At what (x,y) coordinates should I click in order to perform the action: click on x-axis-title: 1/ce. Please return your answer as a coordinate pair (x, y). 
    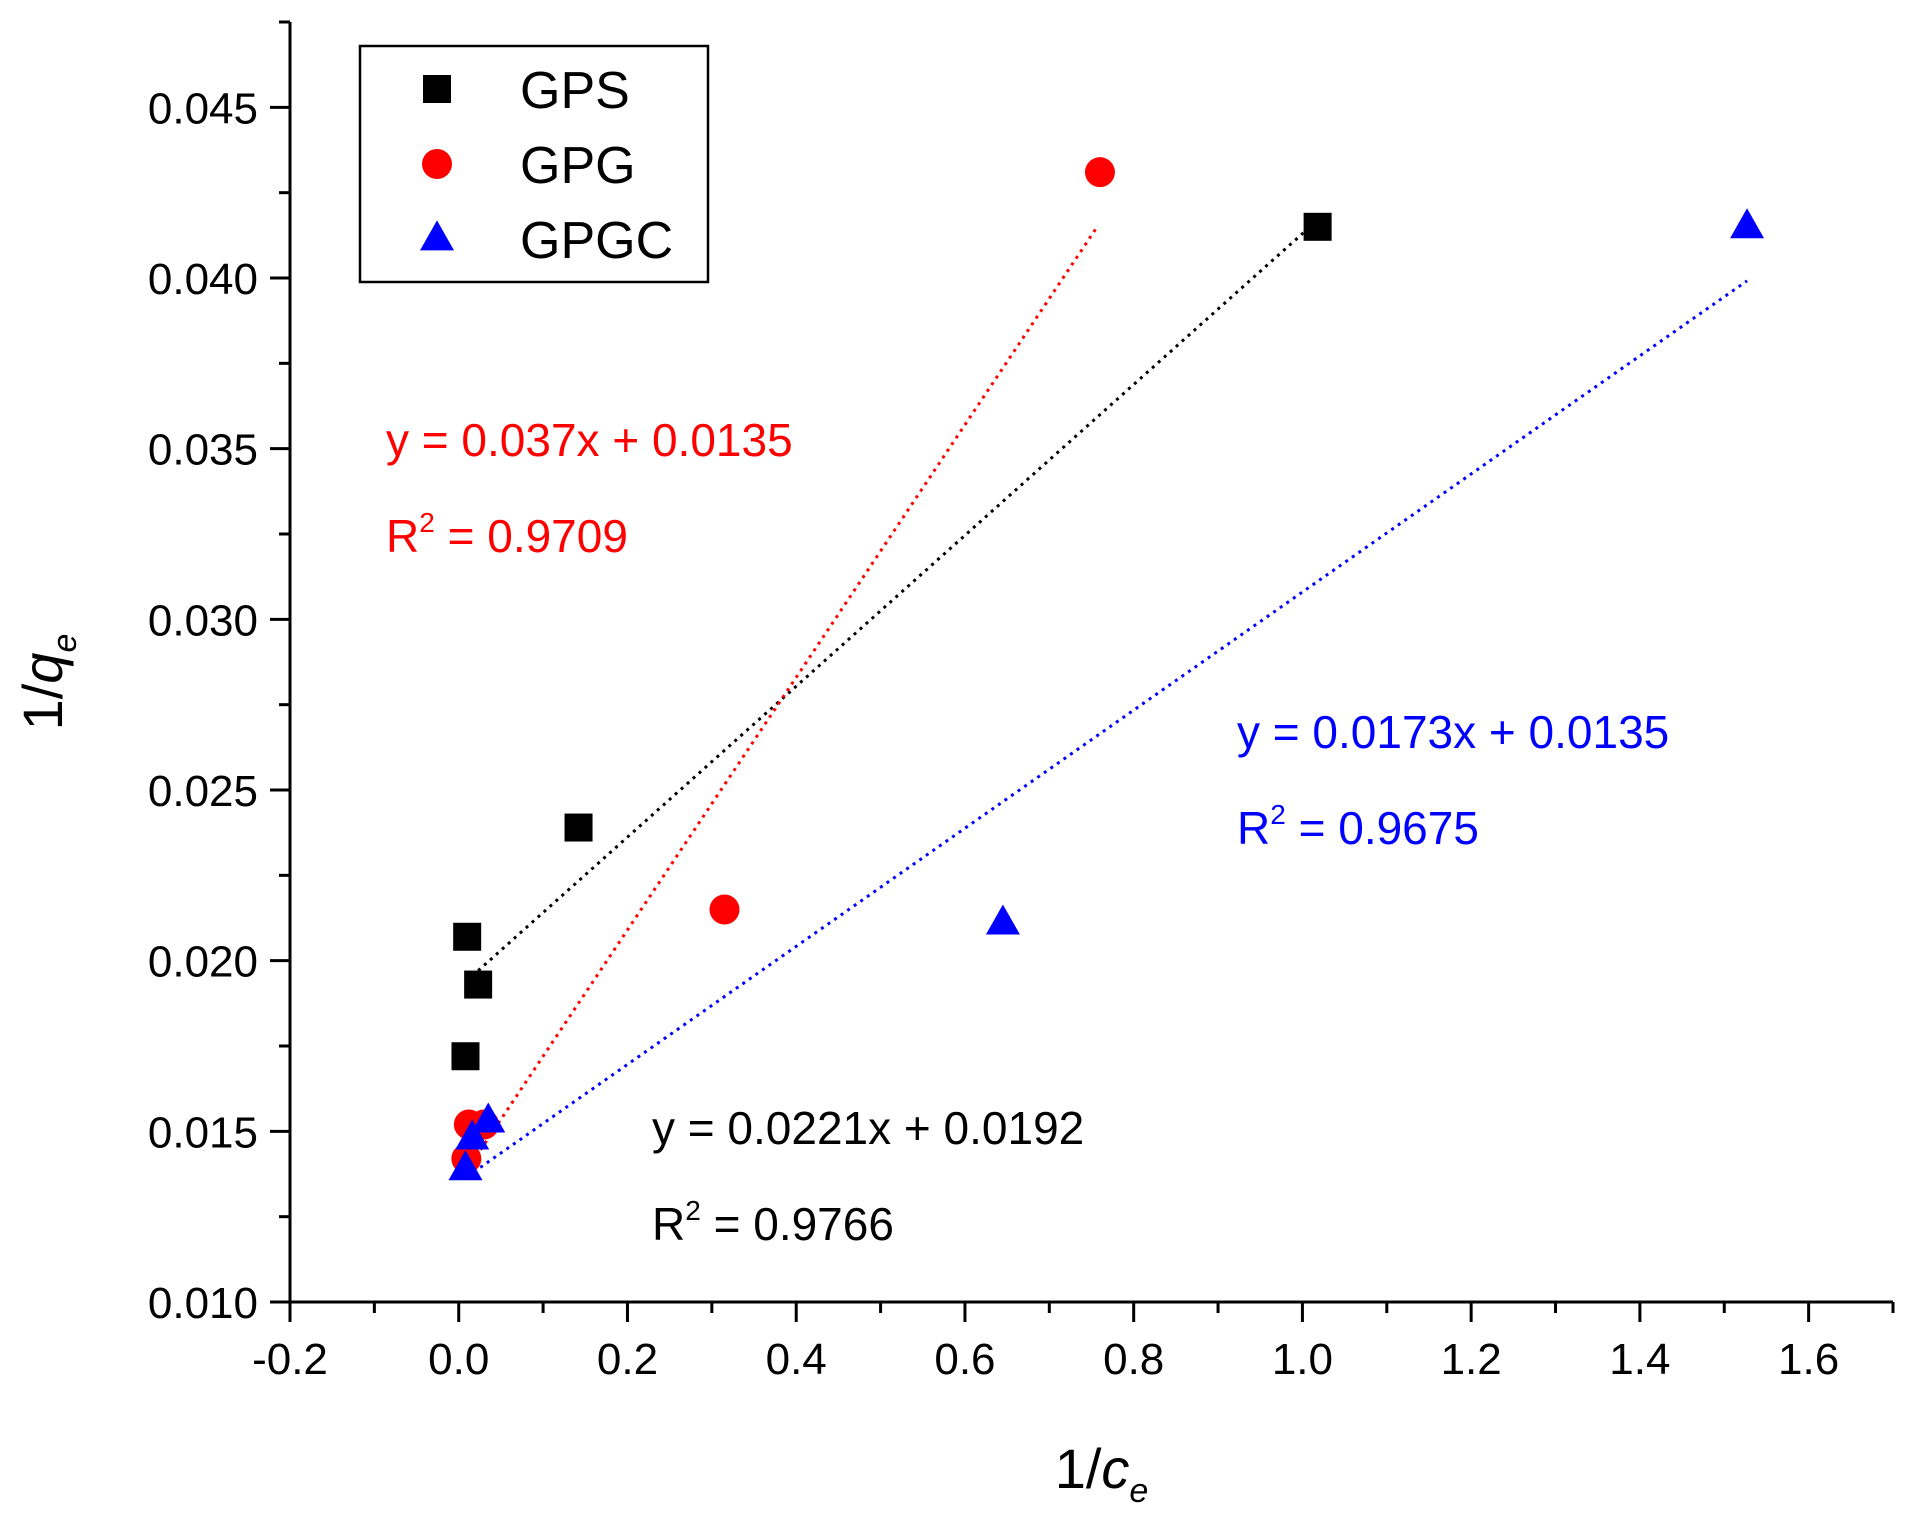
    Looking at the image, I should click on (1102, 1473).